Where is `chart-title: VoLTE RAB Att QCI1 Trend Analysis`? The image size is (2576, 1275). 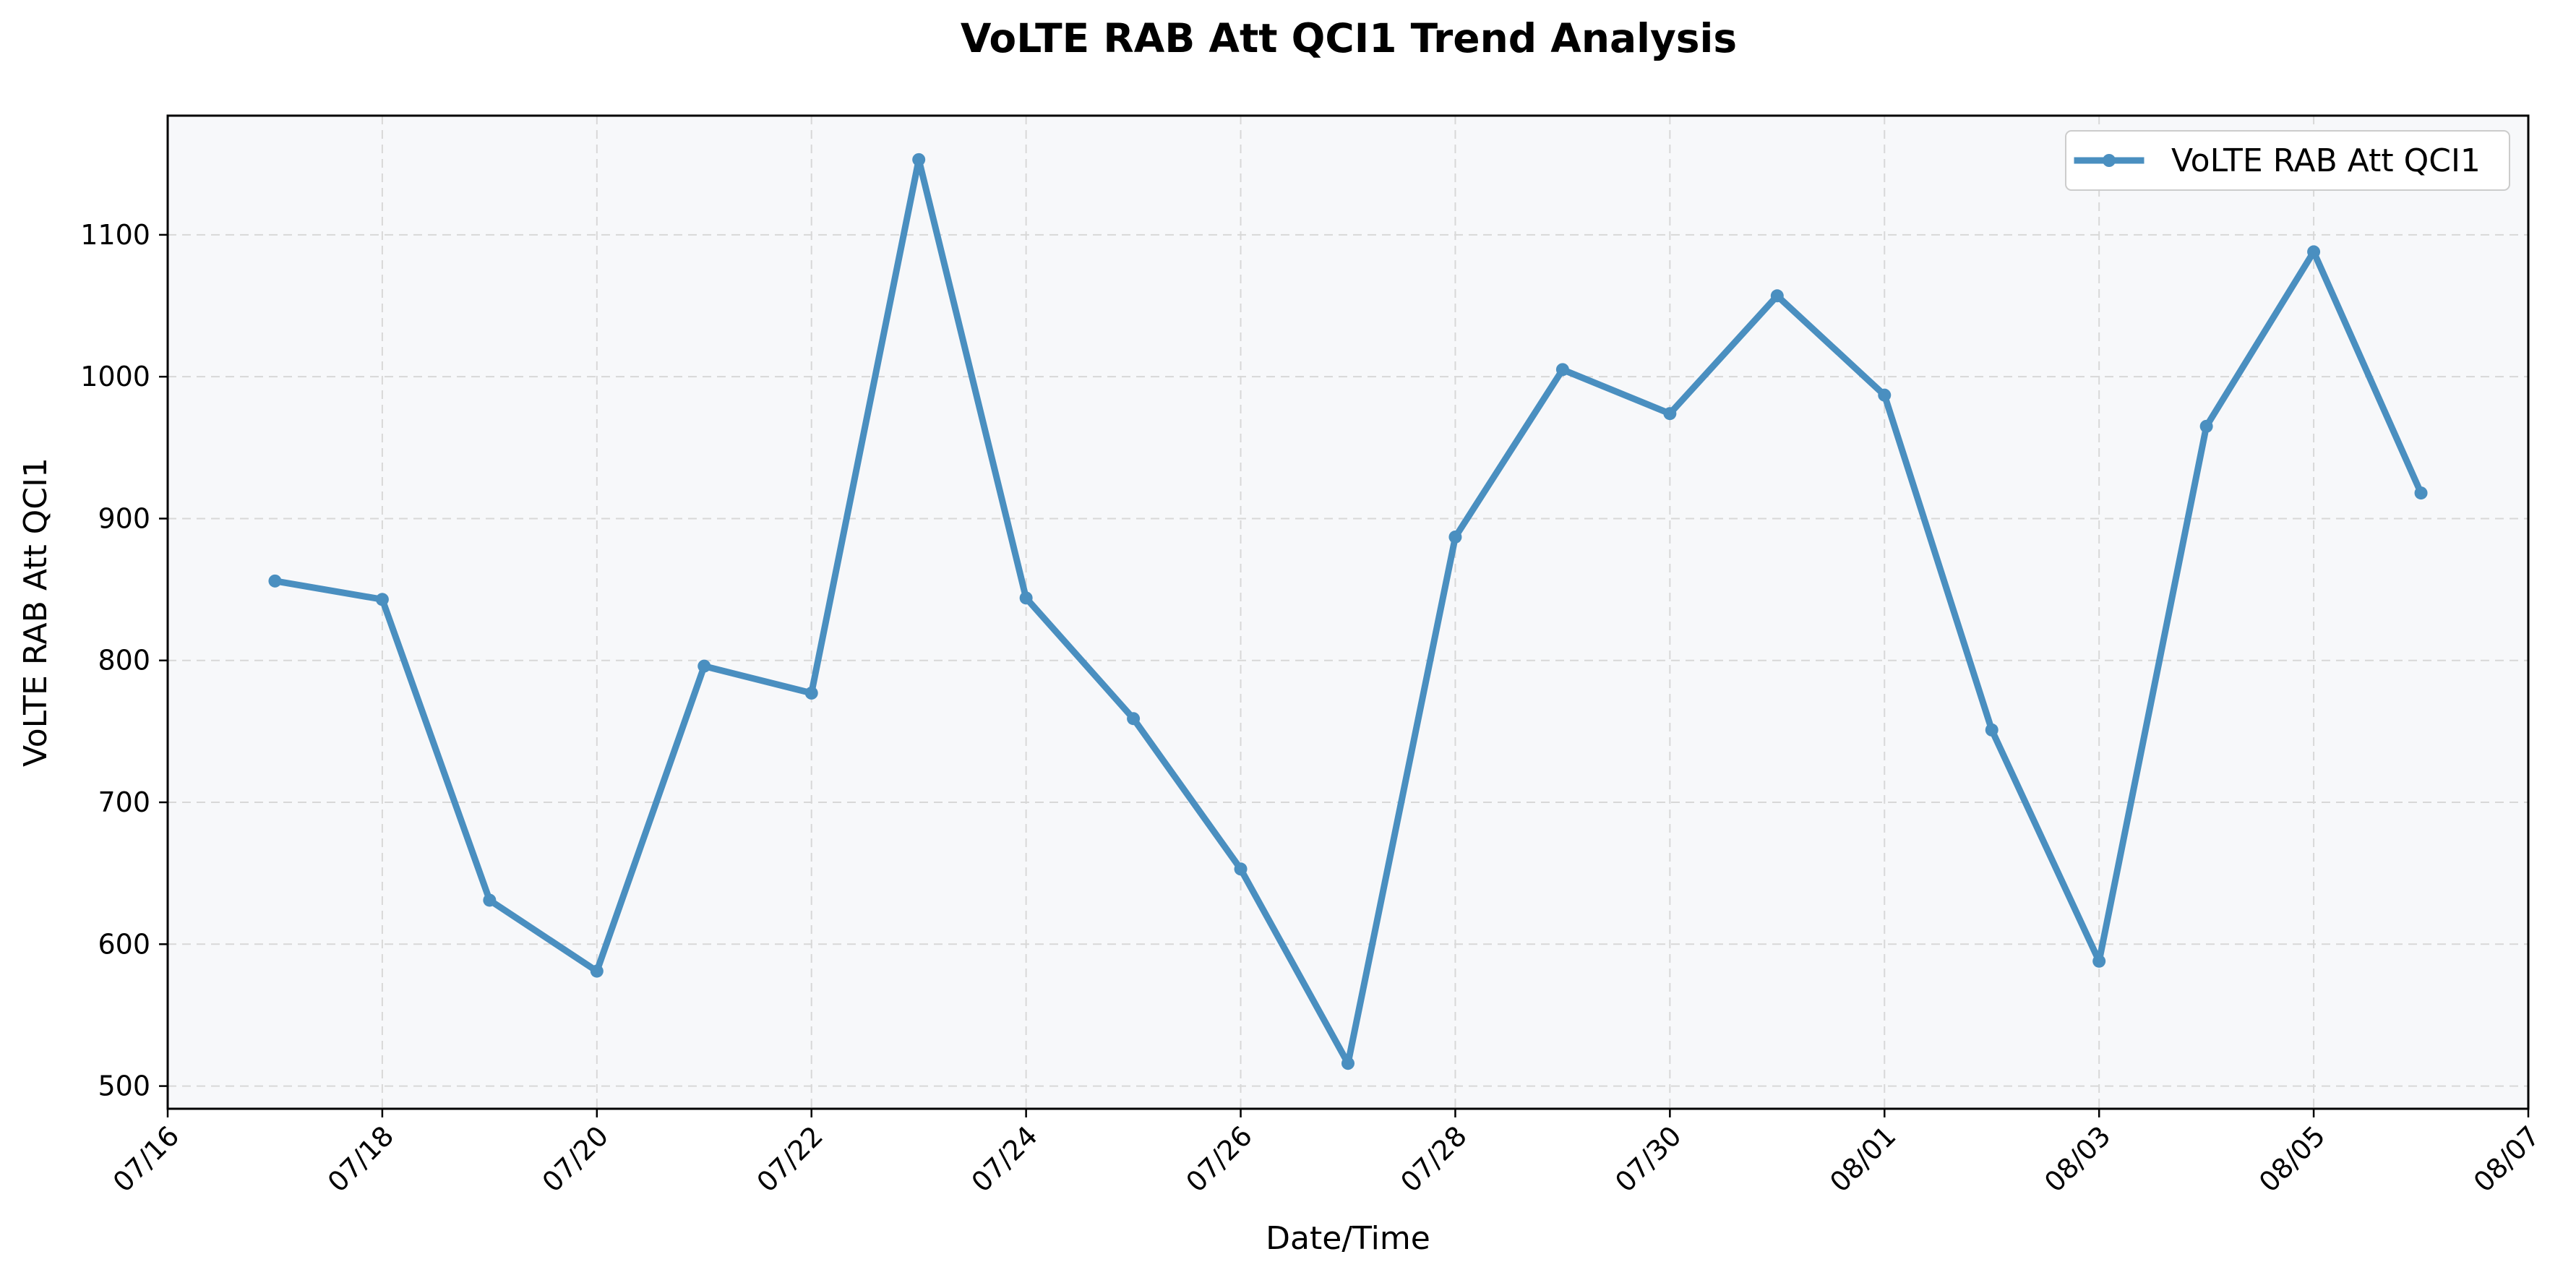
chart-title: VoLTE RAB Att QCI1 Trend Analysis is located at coordinates (1349, 38).